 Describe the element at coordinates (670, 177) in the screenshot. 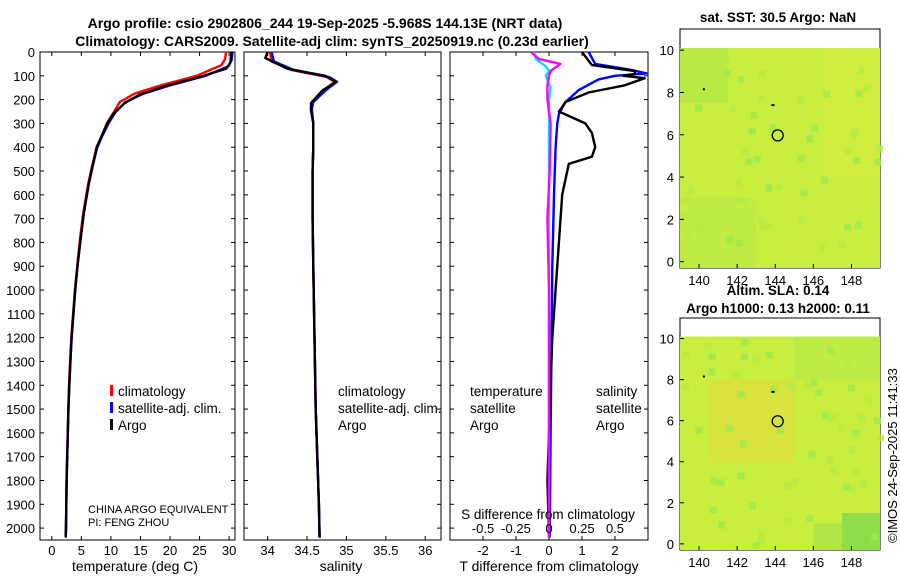

I see `sst-map-y-tick-label: 4` at that location.